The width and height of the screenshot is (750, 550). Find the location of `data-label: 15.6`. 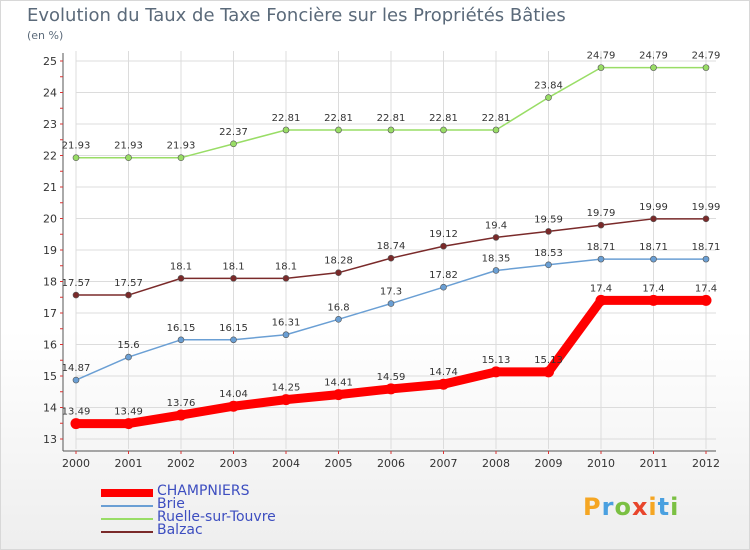

data-label: 15.6 is located at coordinates (128, 345).